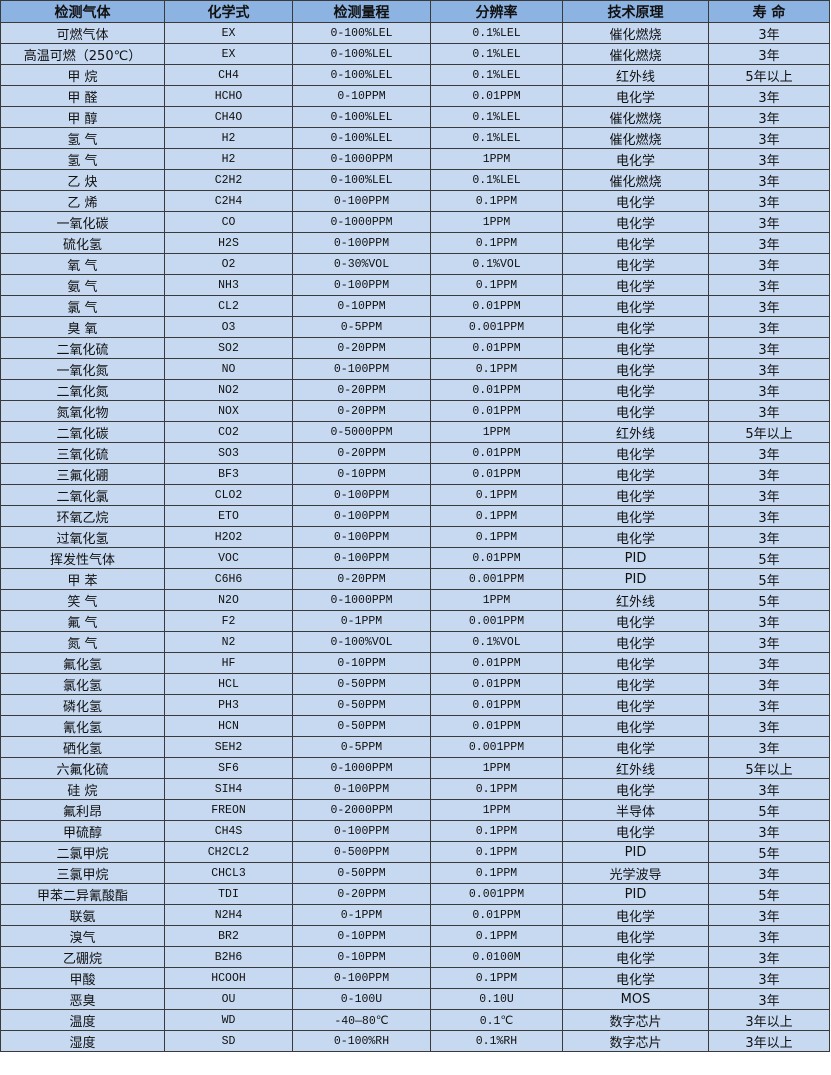  What do you see at coordinates (635, 579) in the screenshot?
I see `principle-cell: PID` at bounding box center [635, 579].